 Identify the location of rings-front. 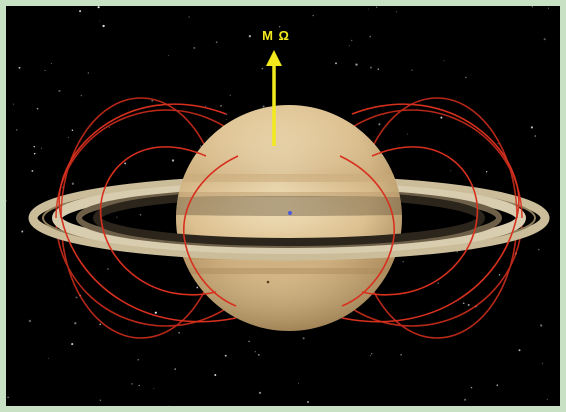
(289, 239).